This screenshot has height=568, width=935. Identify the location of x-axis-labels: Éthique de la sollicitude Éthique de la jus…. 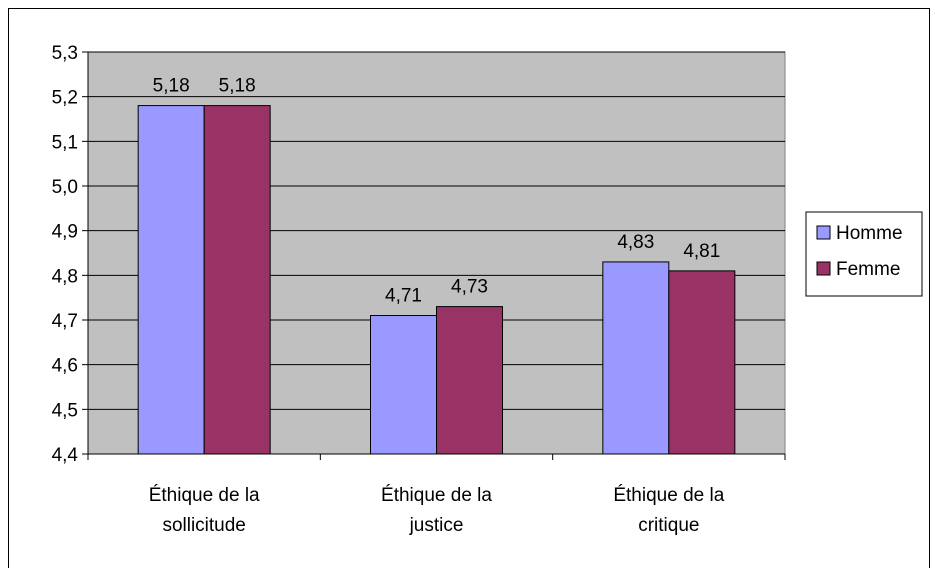
(436, 495).